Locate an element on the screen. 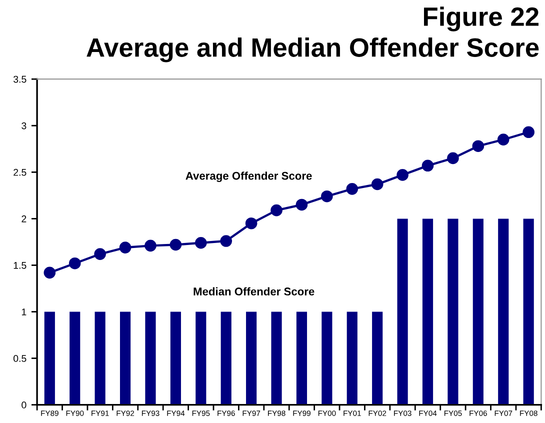 This screenshot has height=423, width=545. y-tick-label: 1.5 is located at coordinates (20, 265).